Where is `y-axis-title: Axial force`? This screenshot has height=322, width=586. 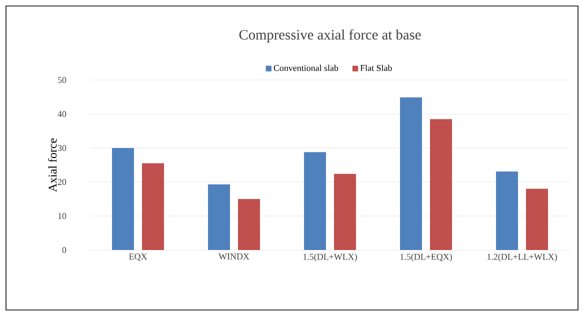 y-axis-title: Axial force is located at coordinates (52, 165).